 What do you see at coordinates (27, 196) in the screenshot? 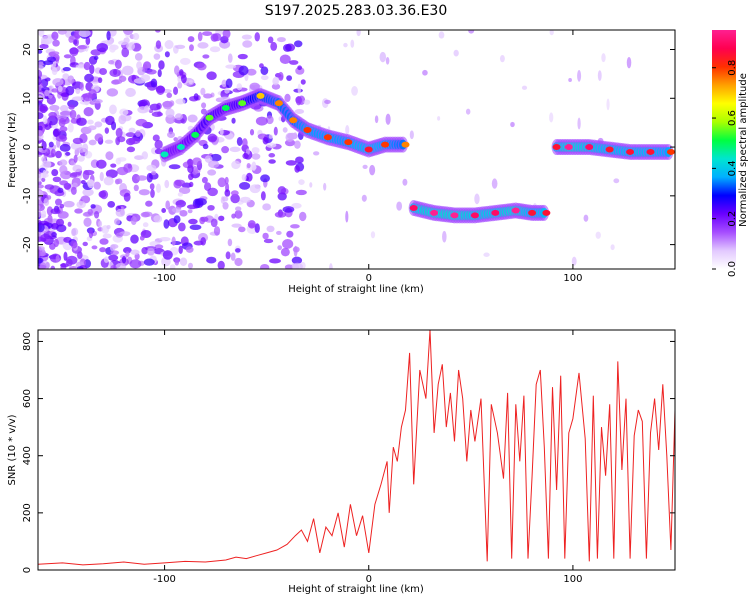
I see `spectrogram-y-tick-label: -10` at bounding box center [27, 196].